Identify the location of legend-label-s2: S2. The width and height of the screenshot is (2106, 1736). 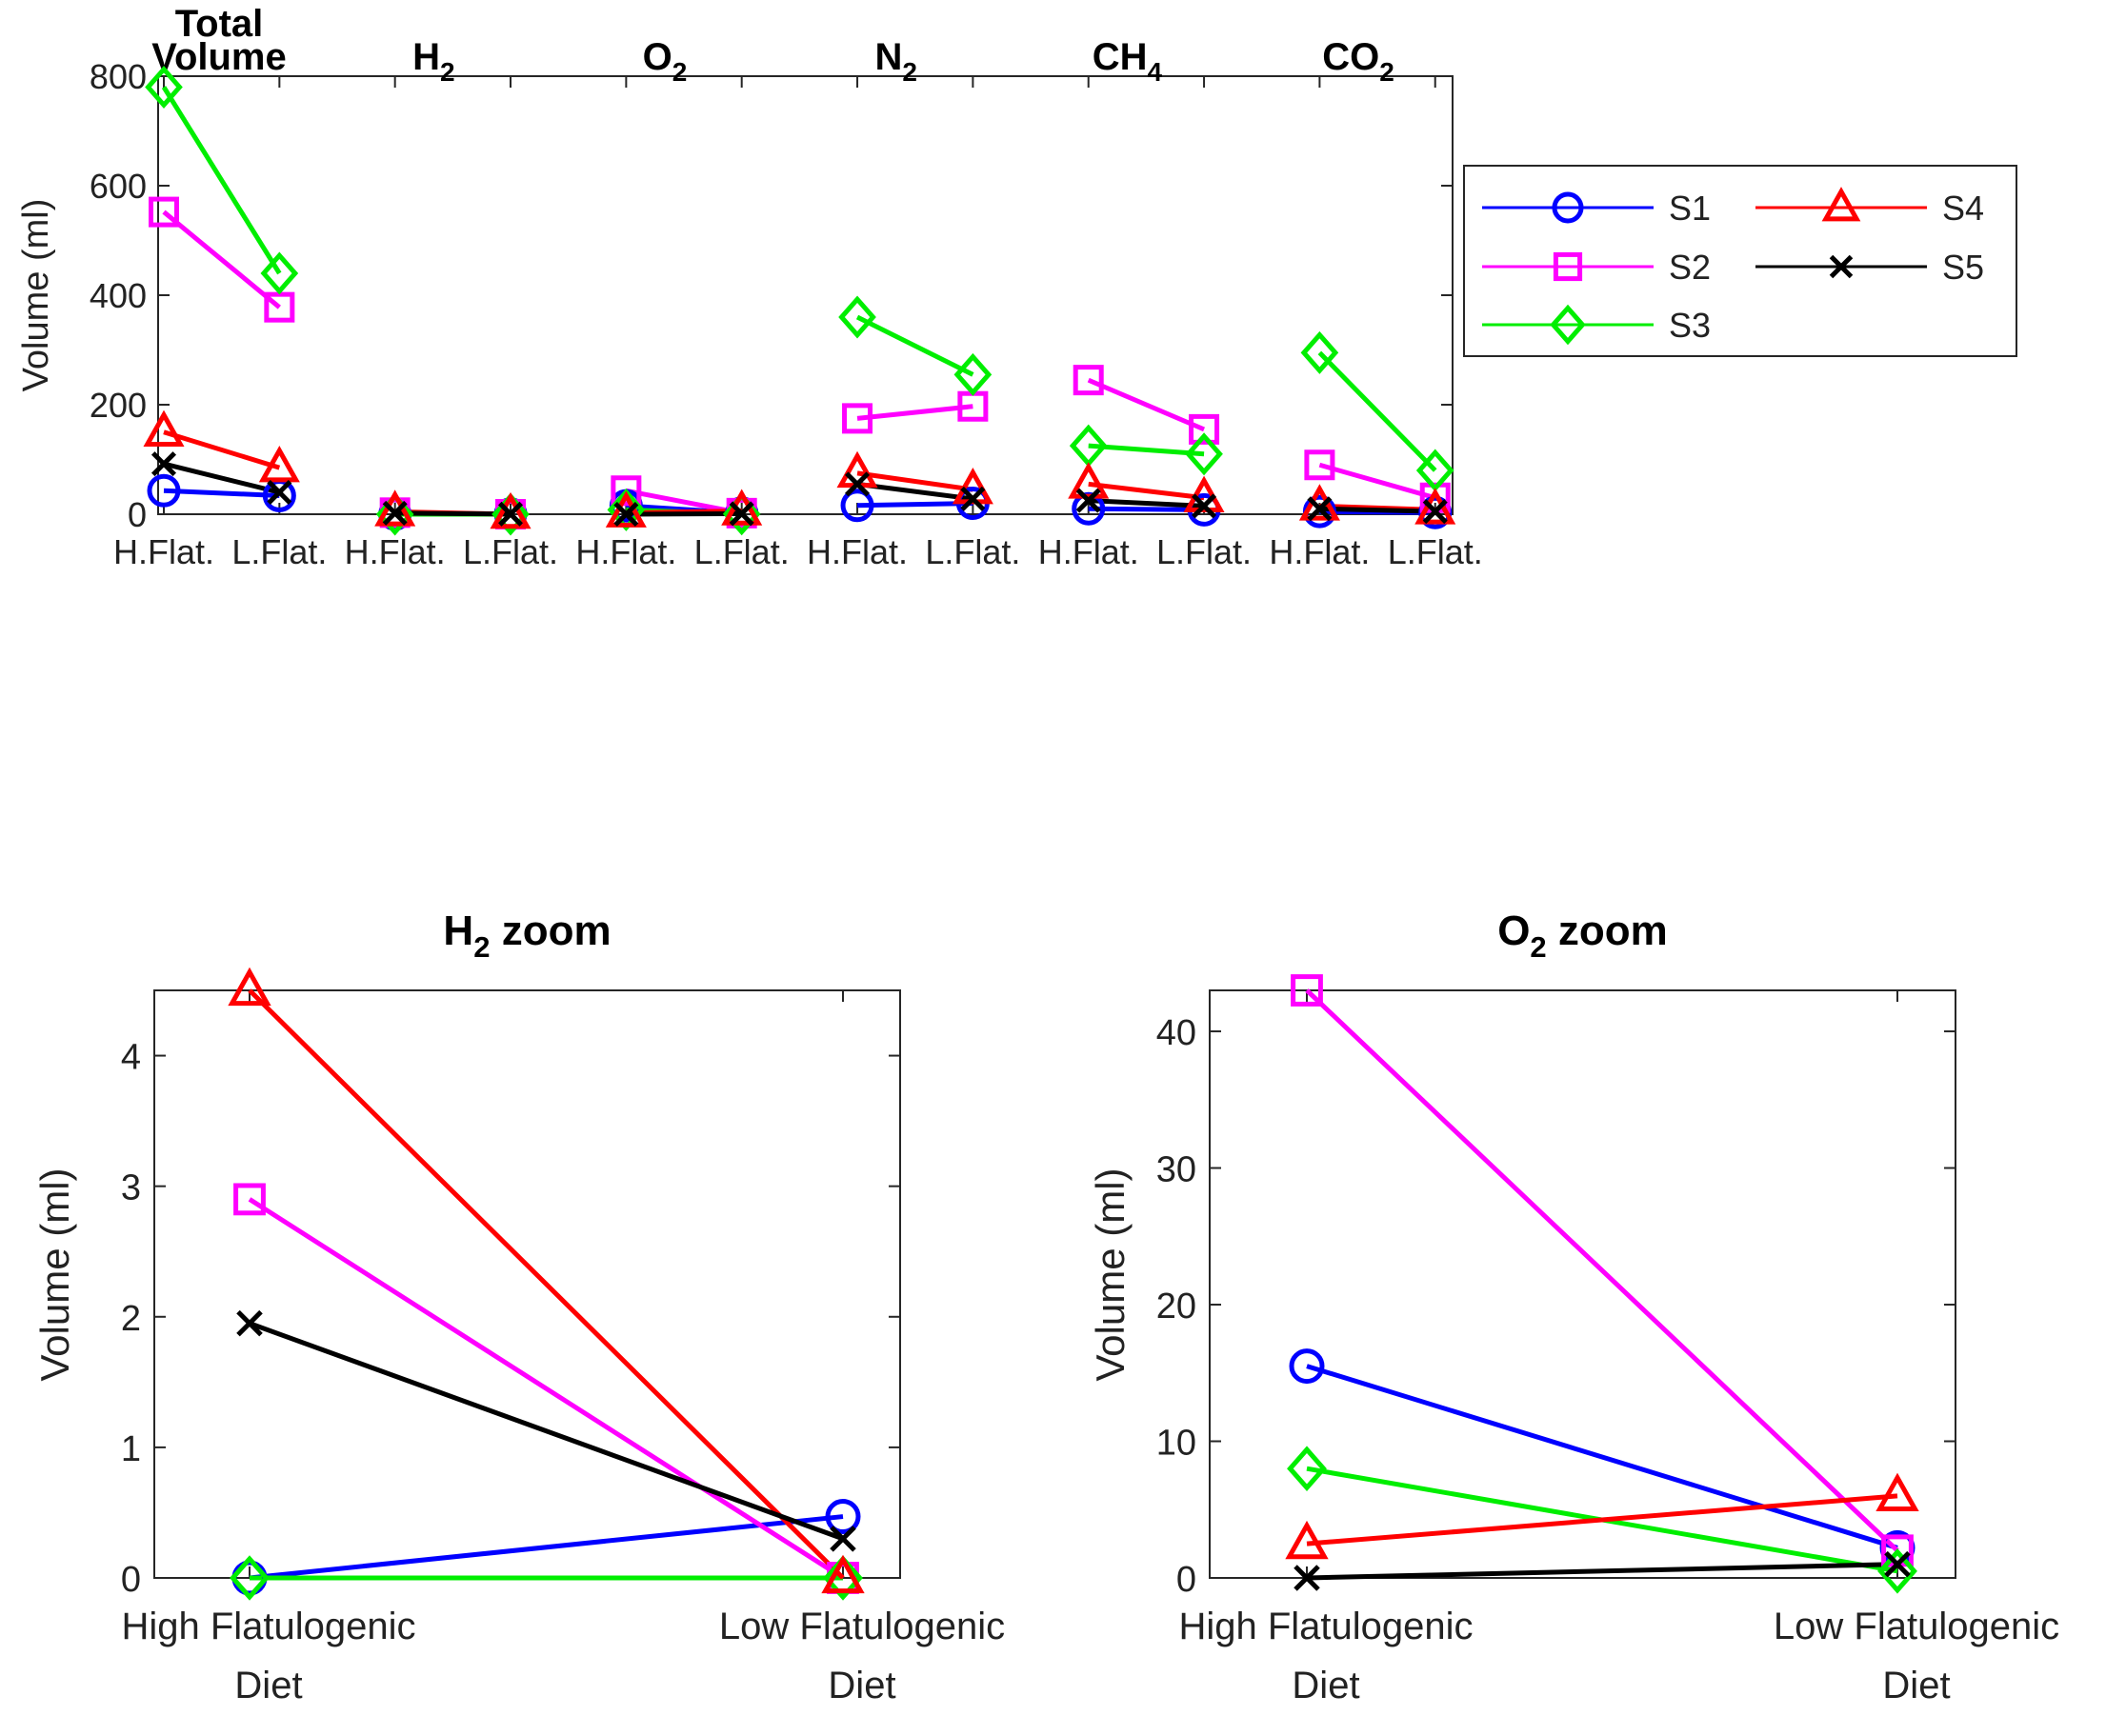
(1690, 267).